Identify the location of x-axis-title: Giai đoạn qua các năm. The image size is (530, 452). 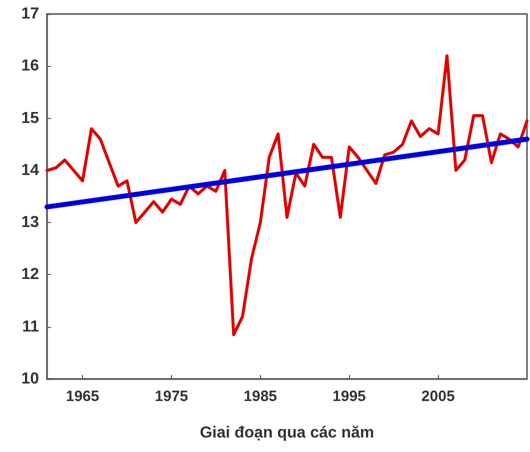
(287, 433).